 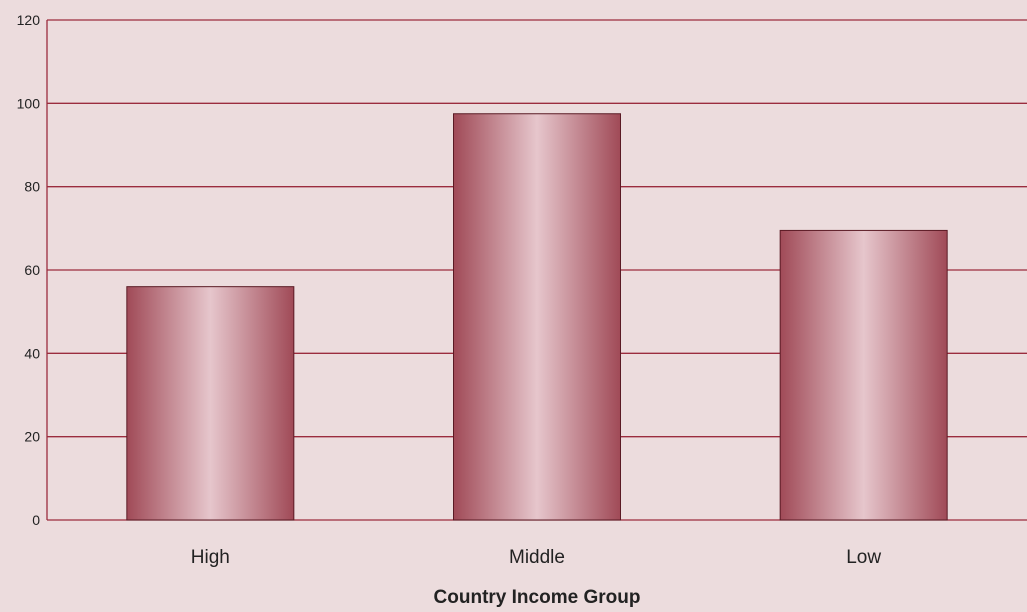 I want to click on y-tick-label: 100, so click(x=29, y=103).